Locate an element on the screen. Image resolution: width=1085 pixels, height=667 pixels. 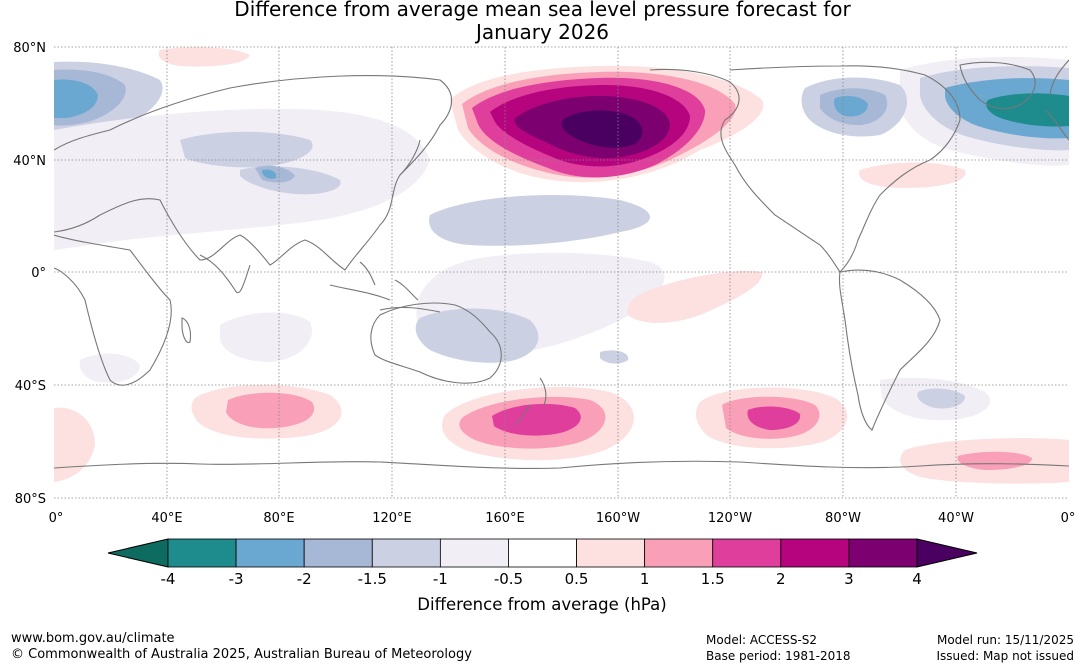
colorbar-tick: -0.5 is located at coordinates (508, 579).